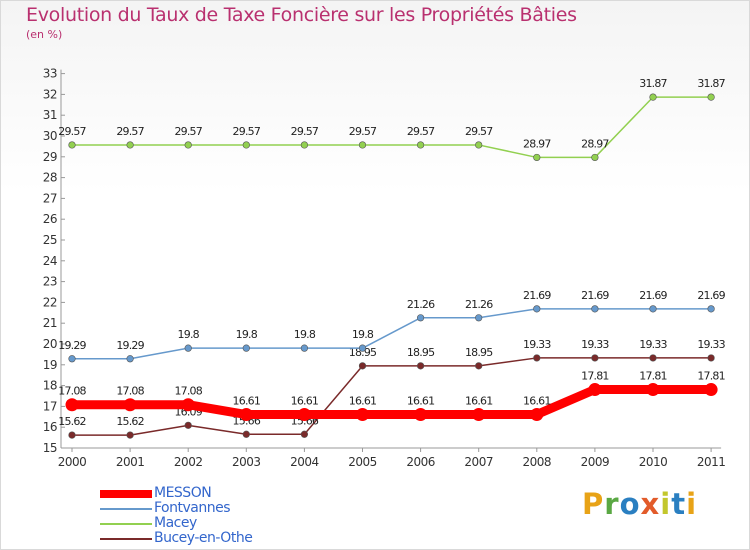 The width and height of the screenshot is (750, 550). I want to click on legend-swatch-bucey-en-othe, so click(126, 538).